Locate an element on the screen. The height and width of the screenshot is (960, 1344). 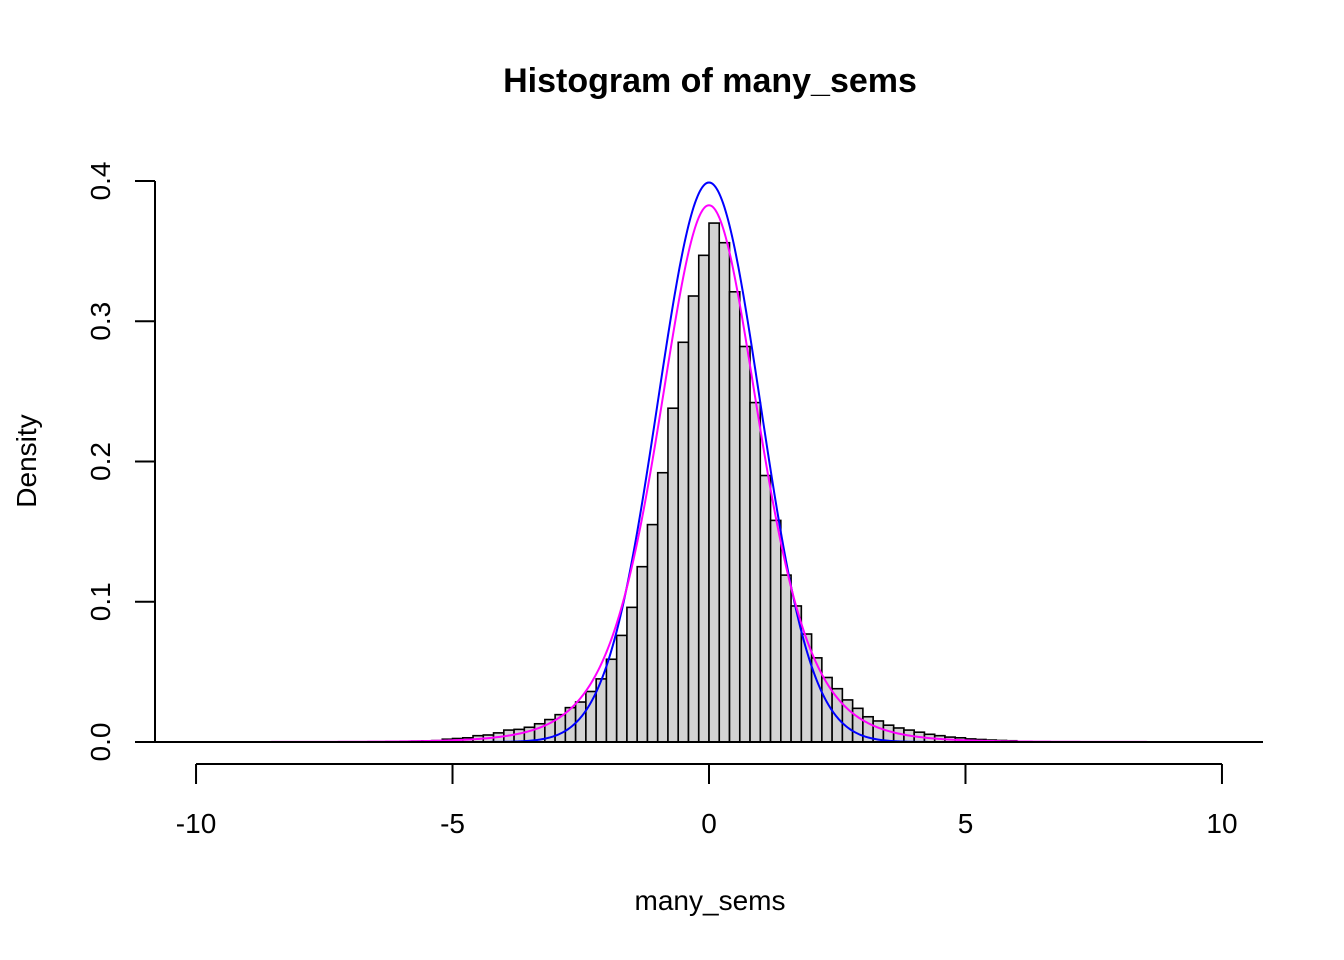
x-tick-label: -5 is located at coordinates (452, 823).